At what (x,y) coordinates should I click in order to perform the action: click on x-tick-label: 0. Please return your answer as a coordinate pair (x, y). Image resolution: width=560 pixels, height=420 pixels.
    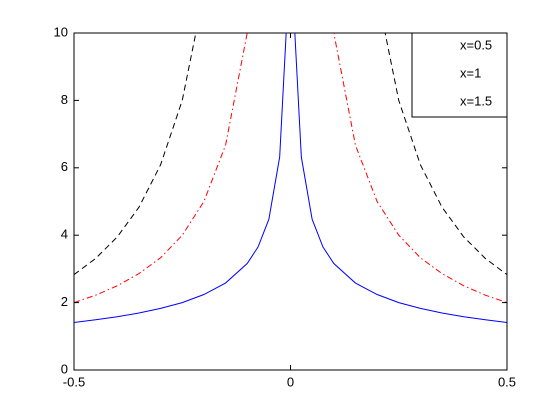
    Looking at the image, I should click on (290, 381).